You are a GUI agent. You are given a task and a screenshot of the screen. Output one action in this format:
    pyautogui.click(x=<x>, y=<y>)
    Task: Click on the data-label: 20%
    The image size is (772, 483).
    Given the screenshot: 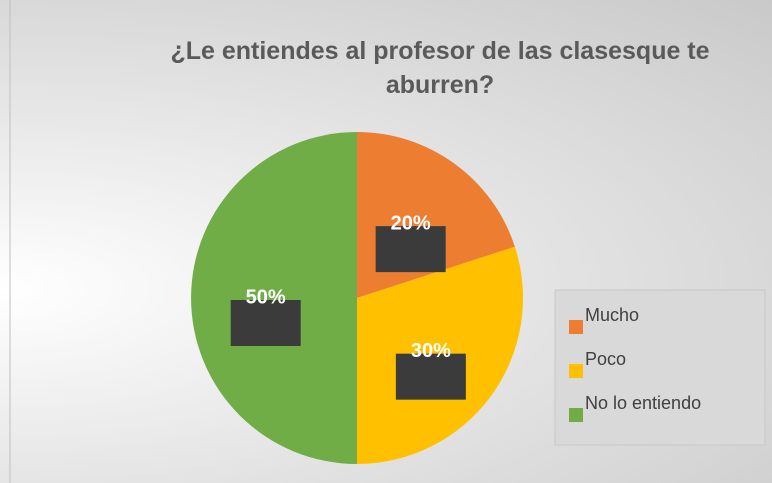 What is the action you would take?
    pyautogui.click(x=411, y=223)
    